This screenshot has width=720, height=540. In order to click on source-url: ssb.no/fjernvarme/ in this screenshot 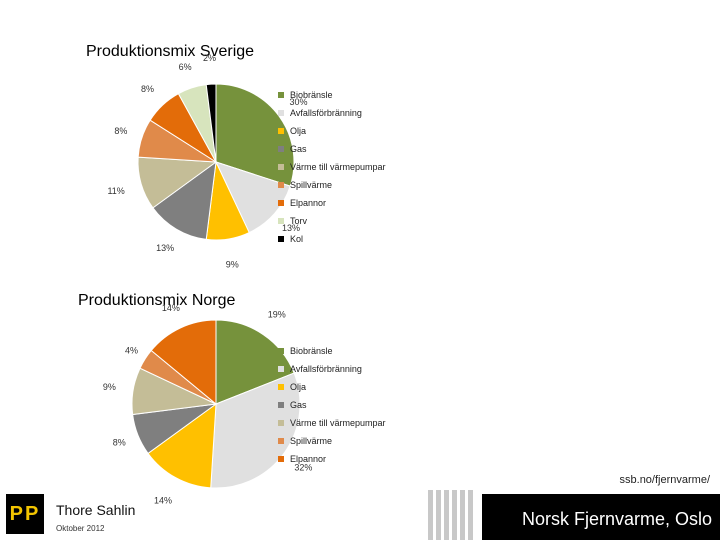, I will do `click(664, 480)`.